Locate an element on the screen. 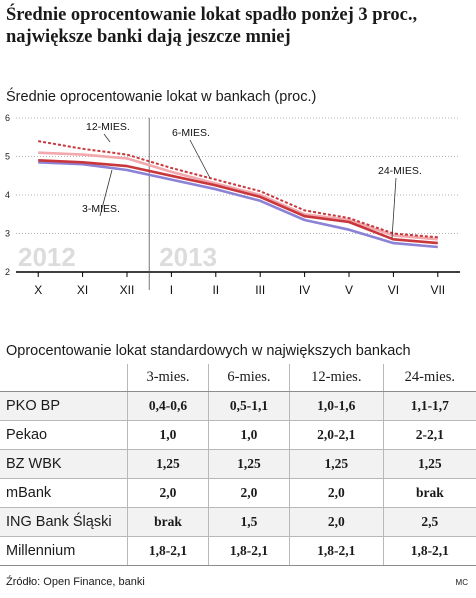 This screenshot has height=598, width=476. series-line-24-mies is located at coordinates (238, 189).